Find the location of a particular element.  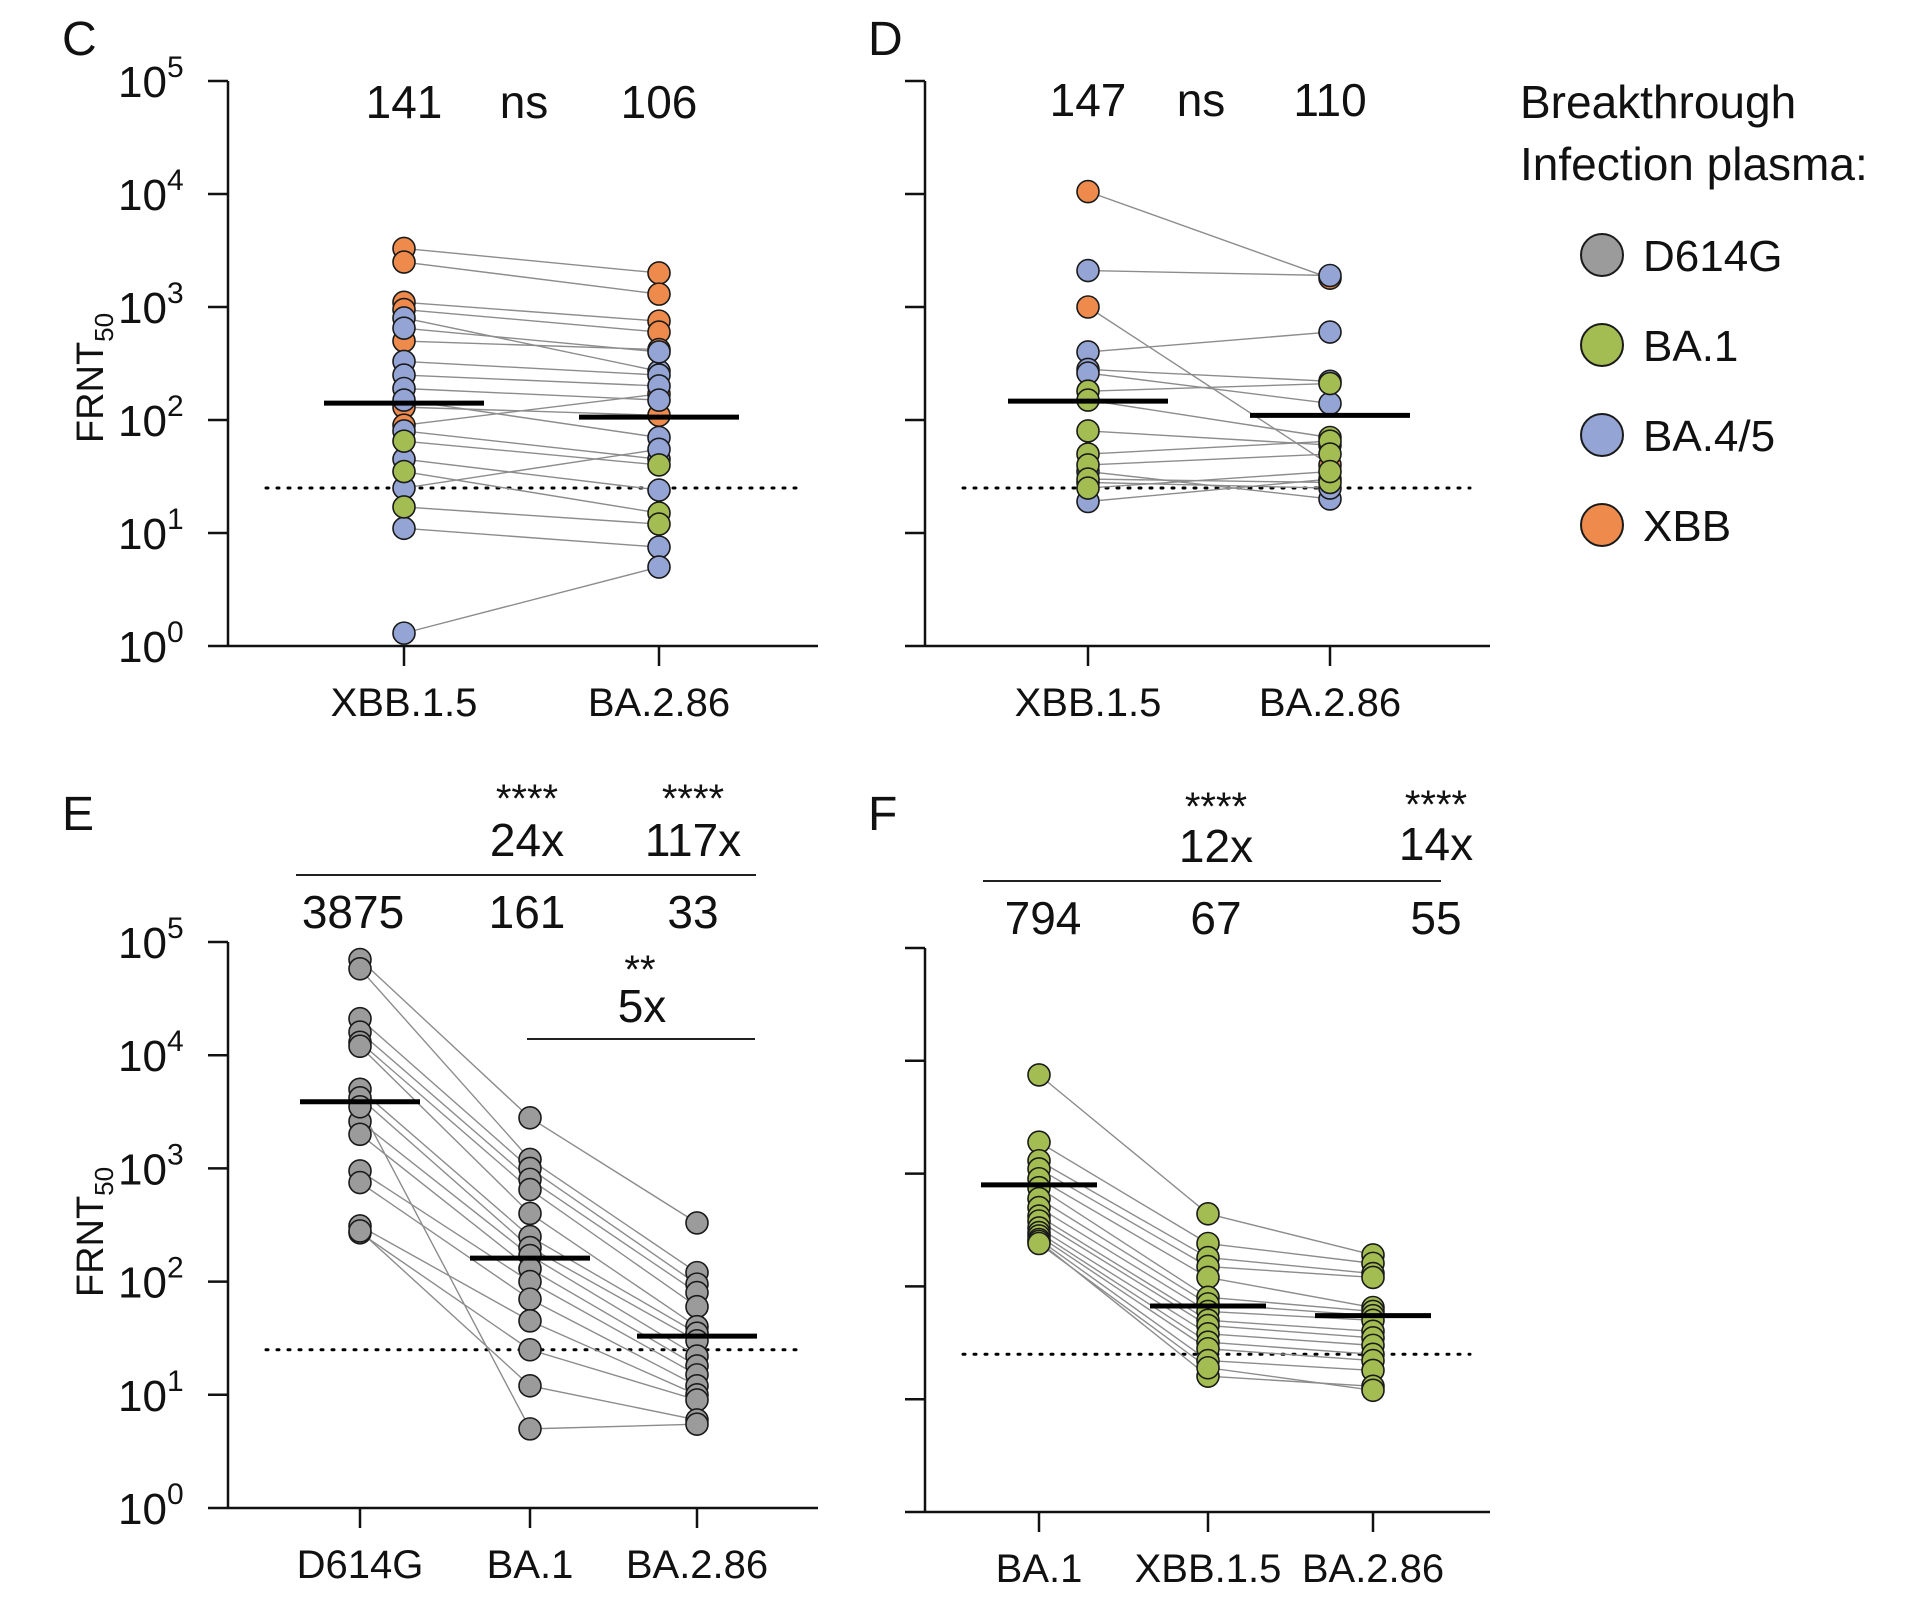

sig-stars-e-1: **** is located at coordinates (527, 799).